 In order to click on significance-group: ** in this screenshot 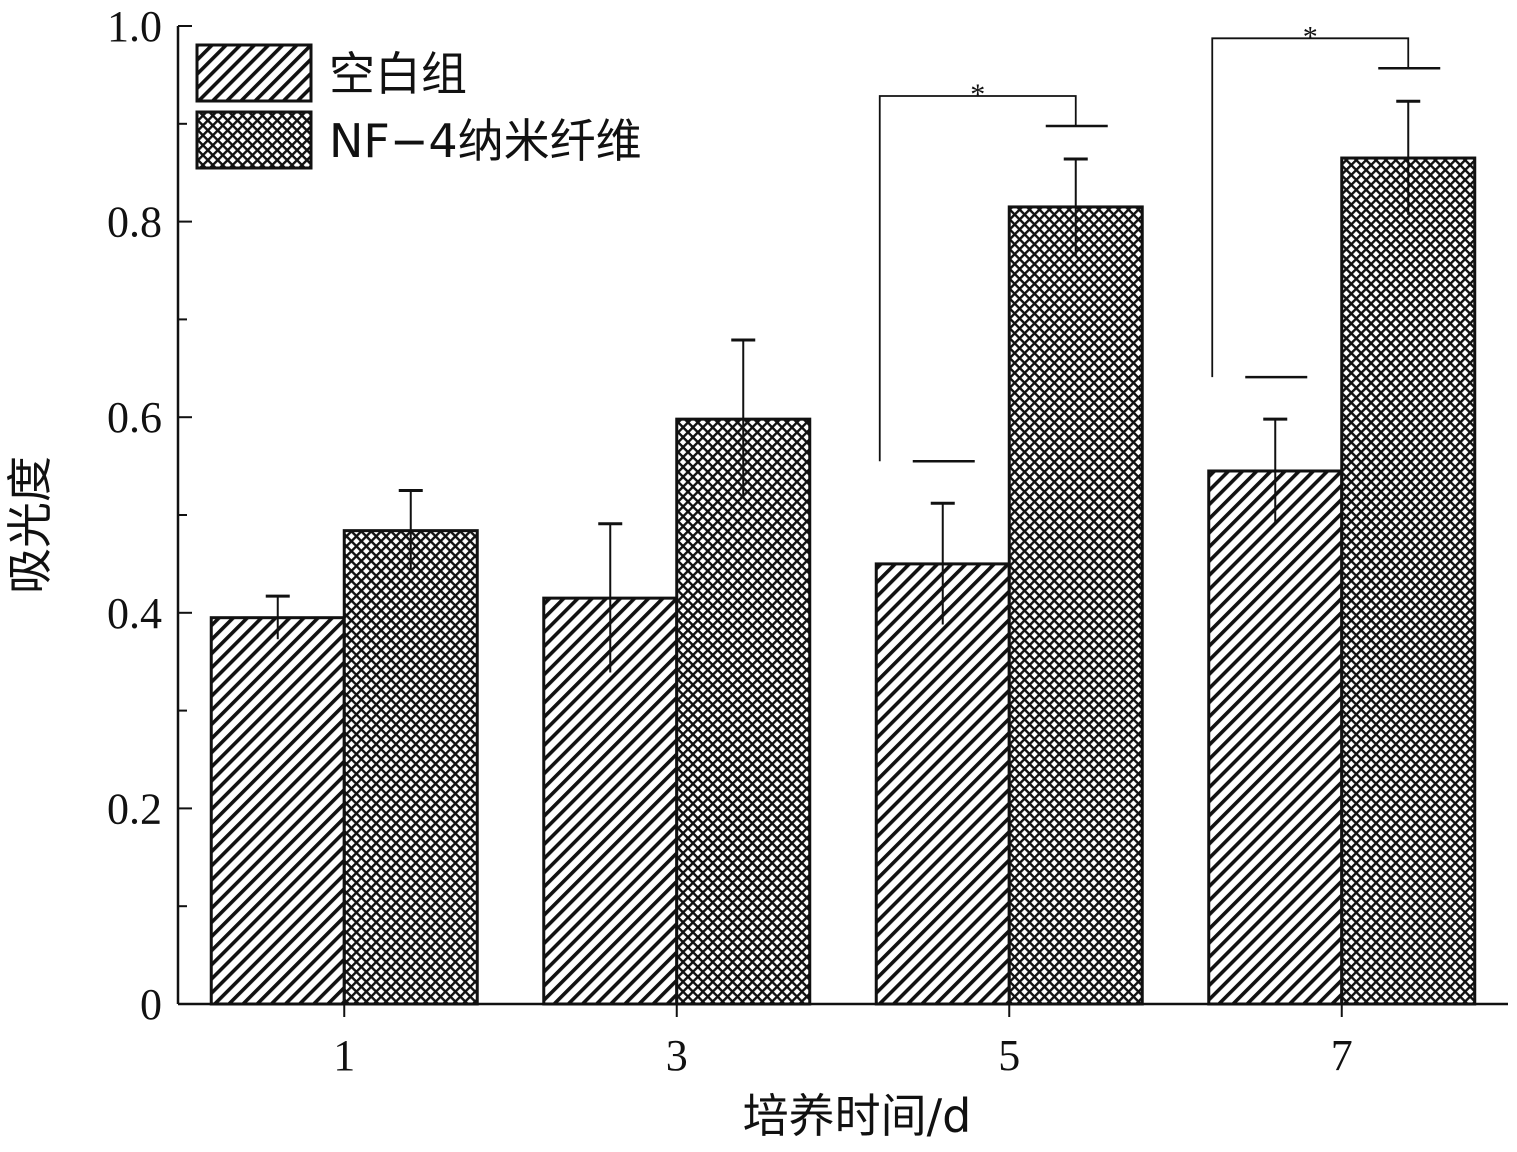, I will do `click(1159, 241)`.